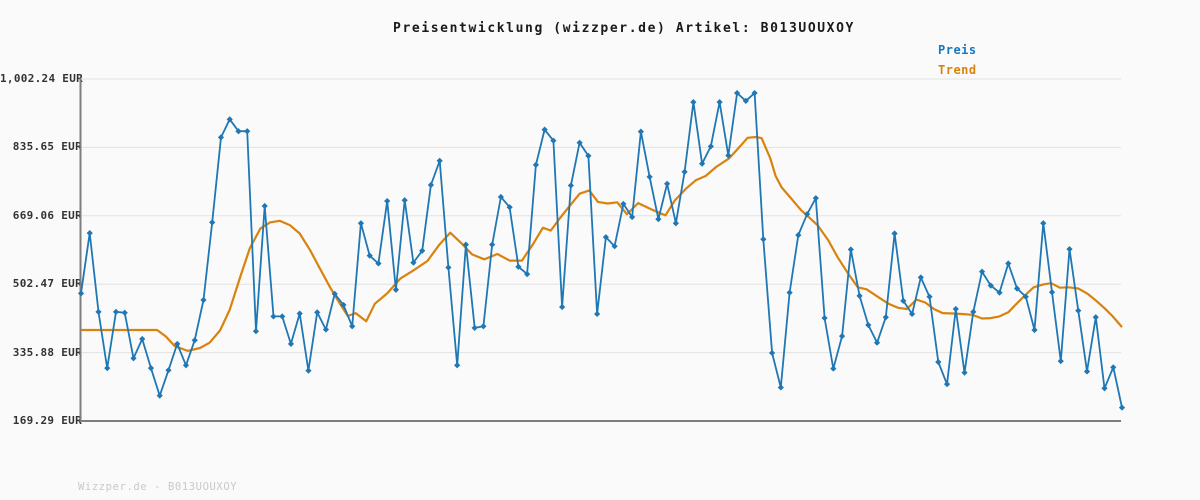 The height and width of the screenshot is (500, 1200). What do you see at coordinates (47, 352) in the screenshot?
I see `y-axis-tick-label: 335.88 EUR` at bounding box center [47, 352].